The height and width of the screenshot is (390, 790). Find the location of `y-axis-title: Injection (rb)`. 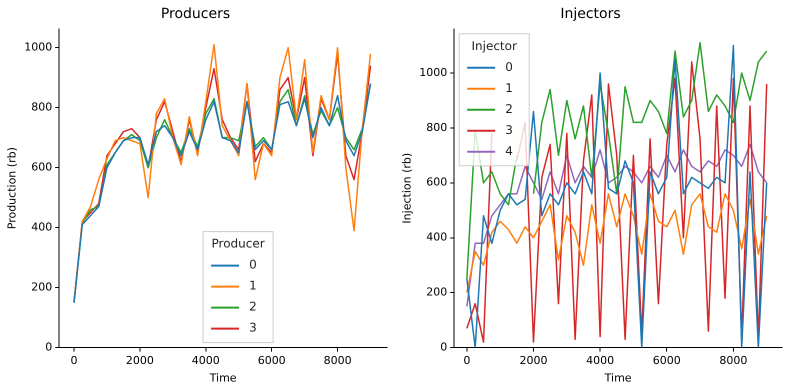

y-axis-title: Injection (rb) is located at coordinates (407, 188).